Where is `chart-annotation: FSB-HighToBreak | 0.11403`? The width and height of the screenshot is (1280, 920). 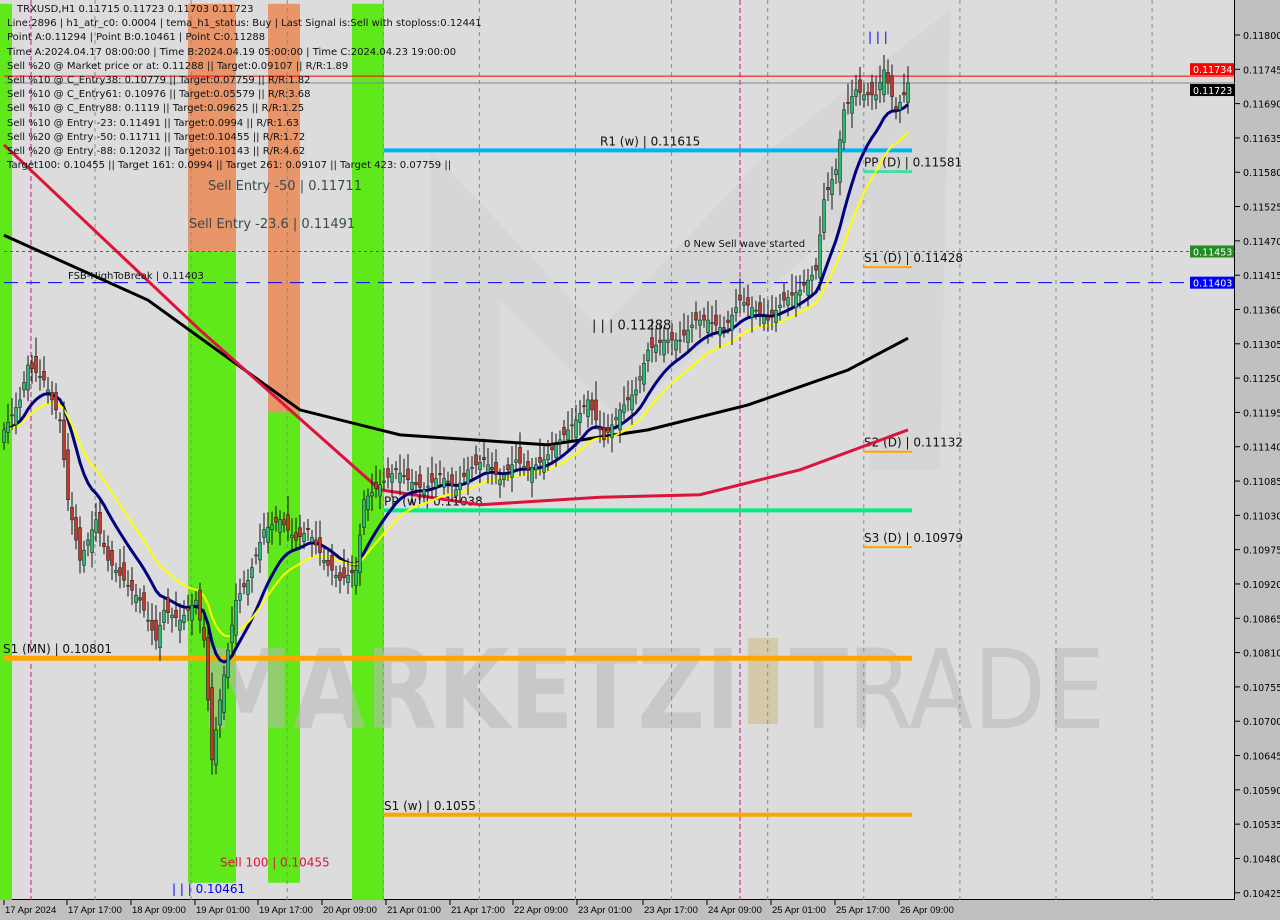
chart-annotation: FSB-HighToBreak | 0.11403 is located at coordinates (136, 276).